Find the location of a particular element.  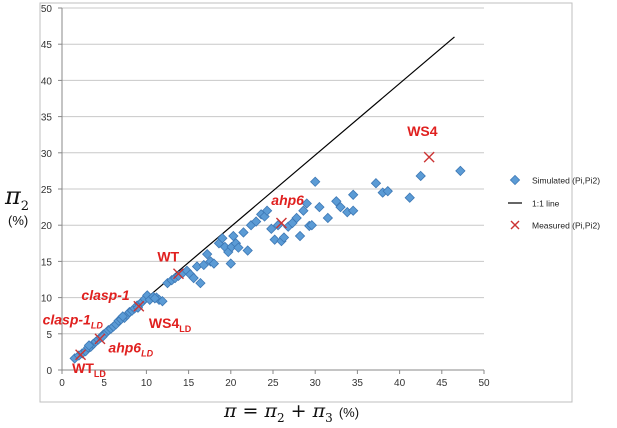

y-tick-label: 10 is located at coordinates (47, 299).